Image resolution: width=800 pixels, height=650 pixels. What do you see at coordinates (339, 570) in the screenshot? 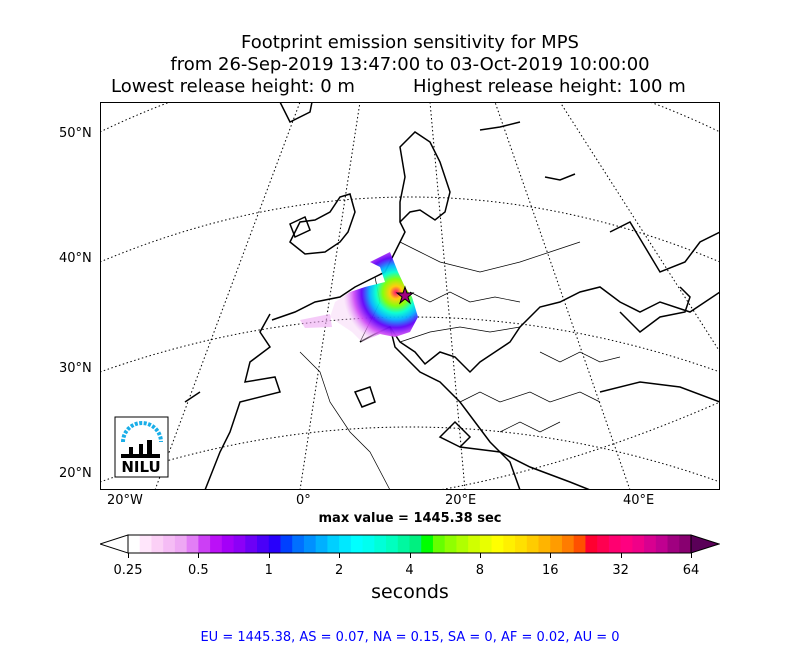
I see `colorbar-tick-label: 2` at bounding box center [339, 570].